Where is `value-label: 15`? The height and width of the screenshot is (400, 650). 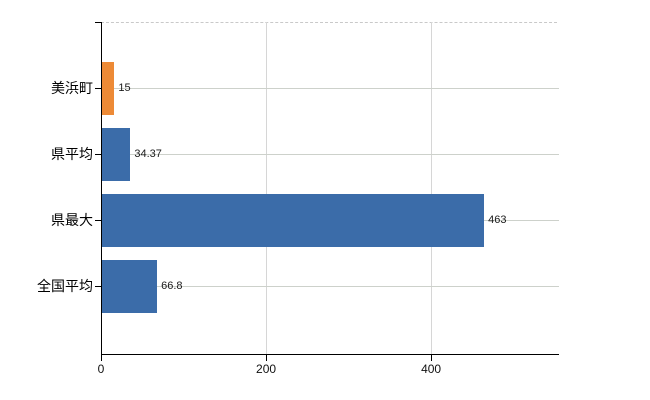 value-label: 15 is located at coordinates (124, 88).